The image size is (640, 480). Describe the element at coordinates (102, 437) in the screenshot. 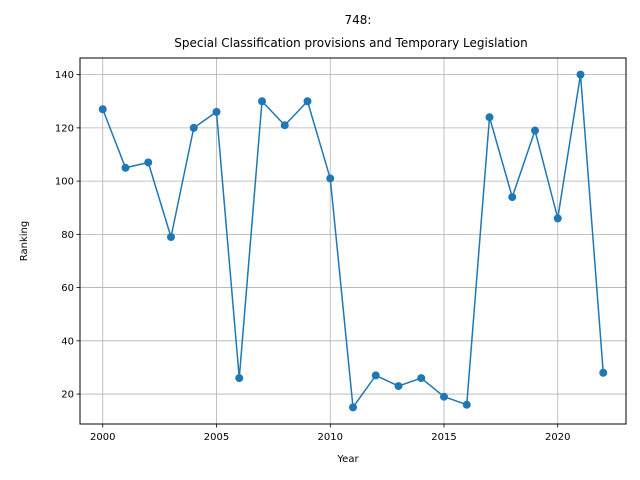

I see `x-tick-label: 2000` at that location.